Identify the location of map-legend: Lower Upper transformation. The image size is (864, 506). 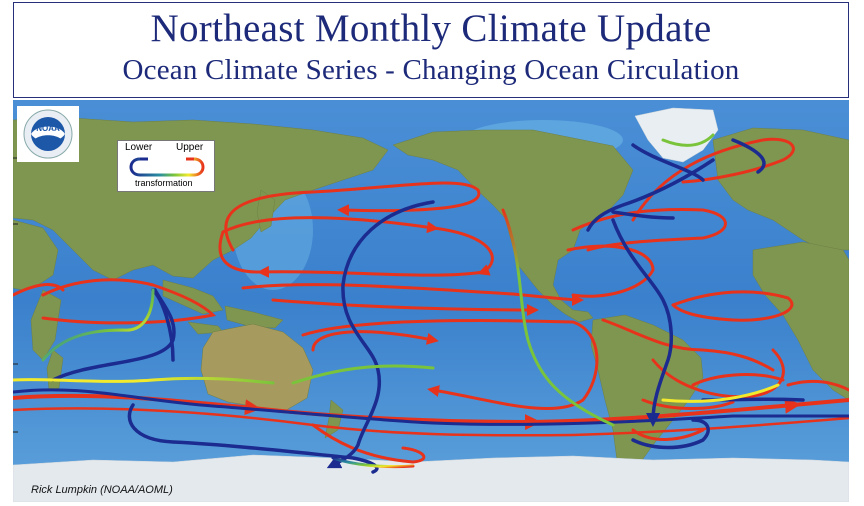
(166, 166).